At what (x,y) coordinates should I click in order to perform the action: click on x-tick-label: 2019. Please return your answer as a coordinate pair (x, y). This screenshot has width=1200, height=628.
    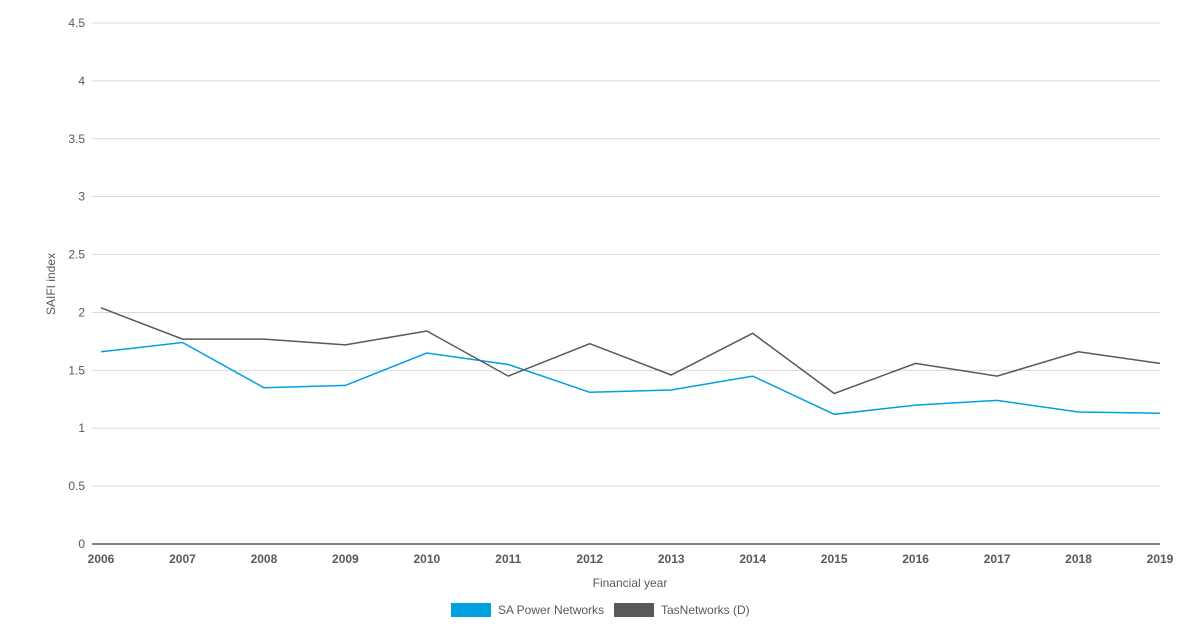
    Looking at the image, I should click on (1160, 559).